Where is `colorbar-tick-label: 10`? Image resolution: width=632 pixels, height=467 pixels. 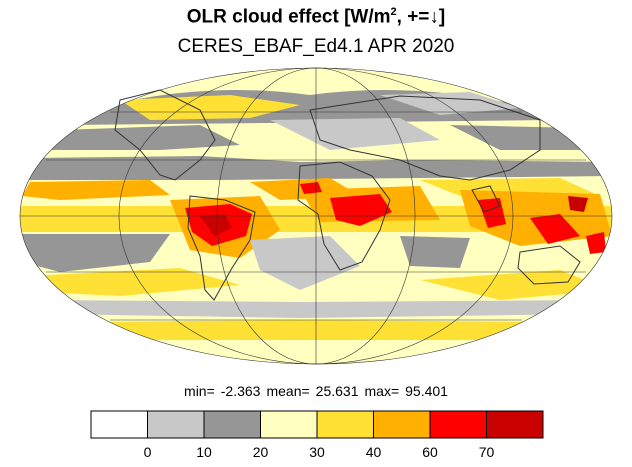
colorbar-tick-label: 10 is located at coordinates (204, 452).